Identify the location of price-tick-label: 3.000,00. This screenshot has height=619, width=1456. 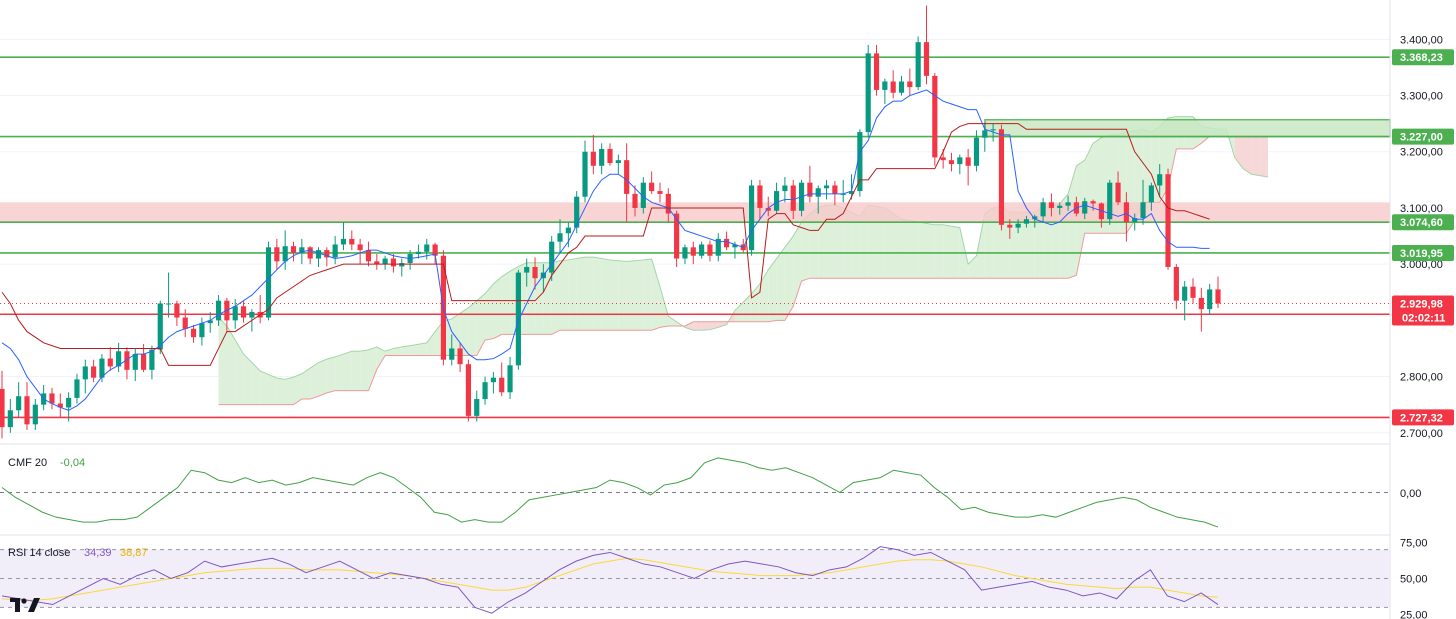
(1421, 265).